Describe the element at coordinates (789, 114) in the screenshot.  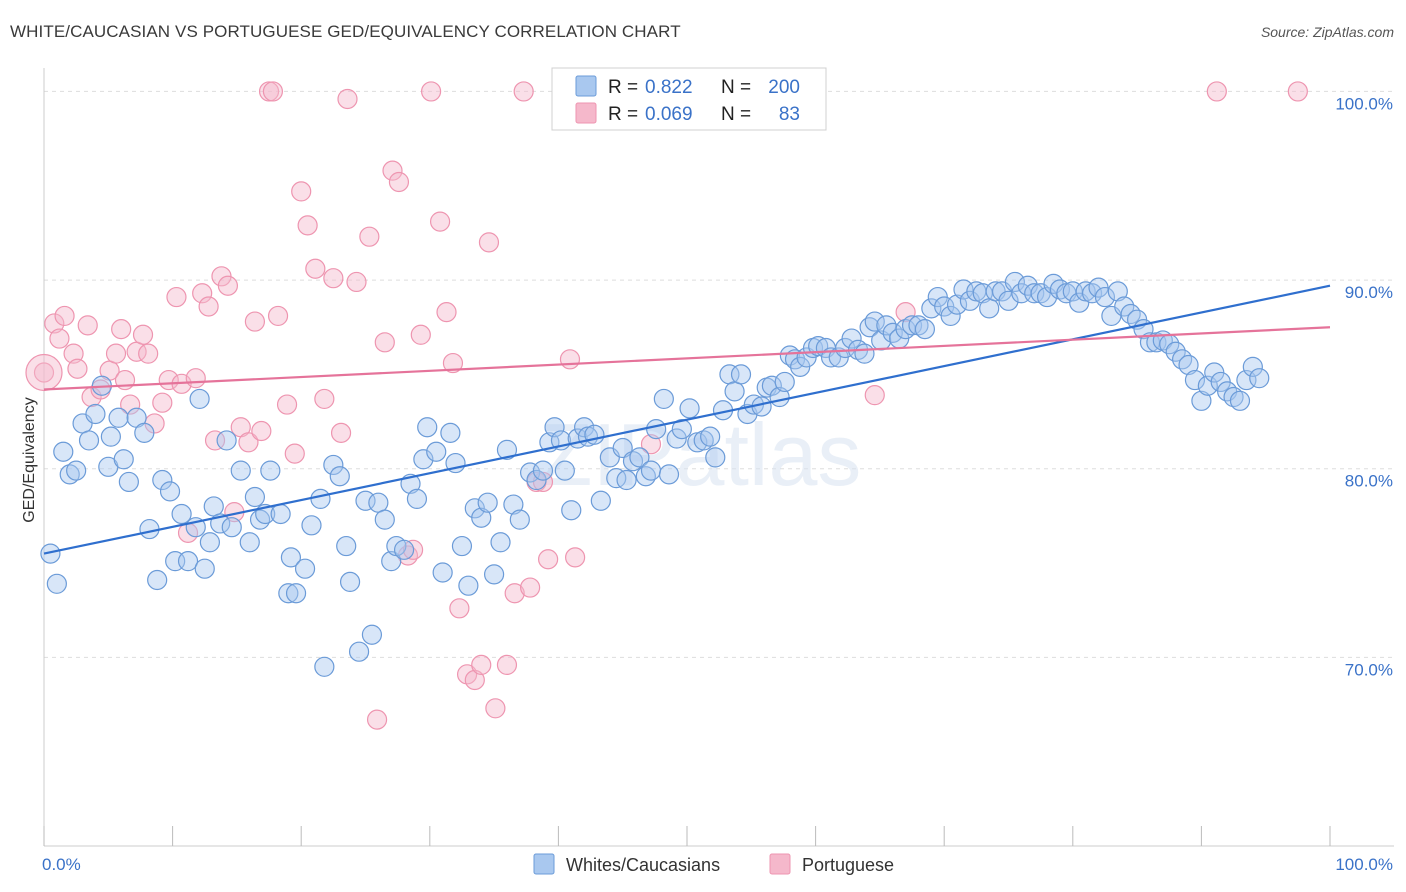
I see `stats-n-value: 83` at that location.